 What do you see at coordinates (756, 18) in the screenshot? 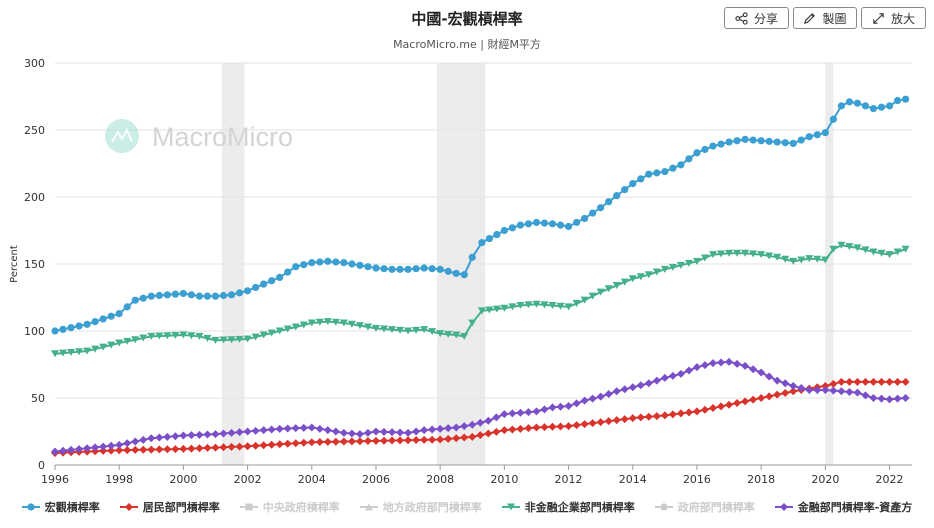
I see `share-button: 分享` at bounding box center [756, 18].